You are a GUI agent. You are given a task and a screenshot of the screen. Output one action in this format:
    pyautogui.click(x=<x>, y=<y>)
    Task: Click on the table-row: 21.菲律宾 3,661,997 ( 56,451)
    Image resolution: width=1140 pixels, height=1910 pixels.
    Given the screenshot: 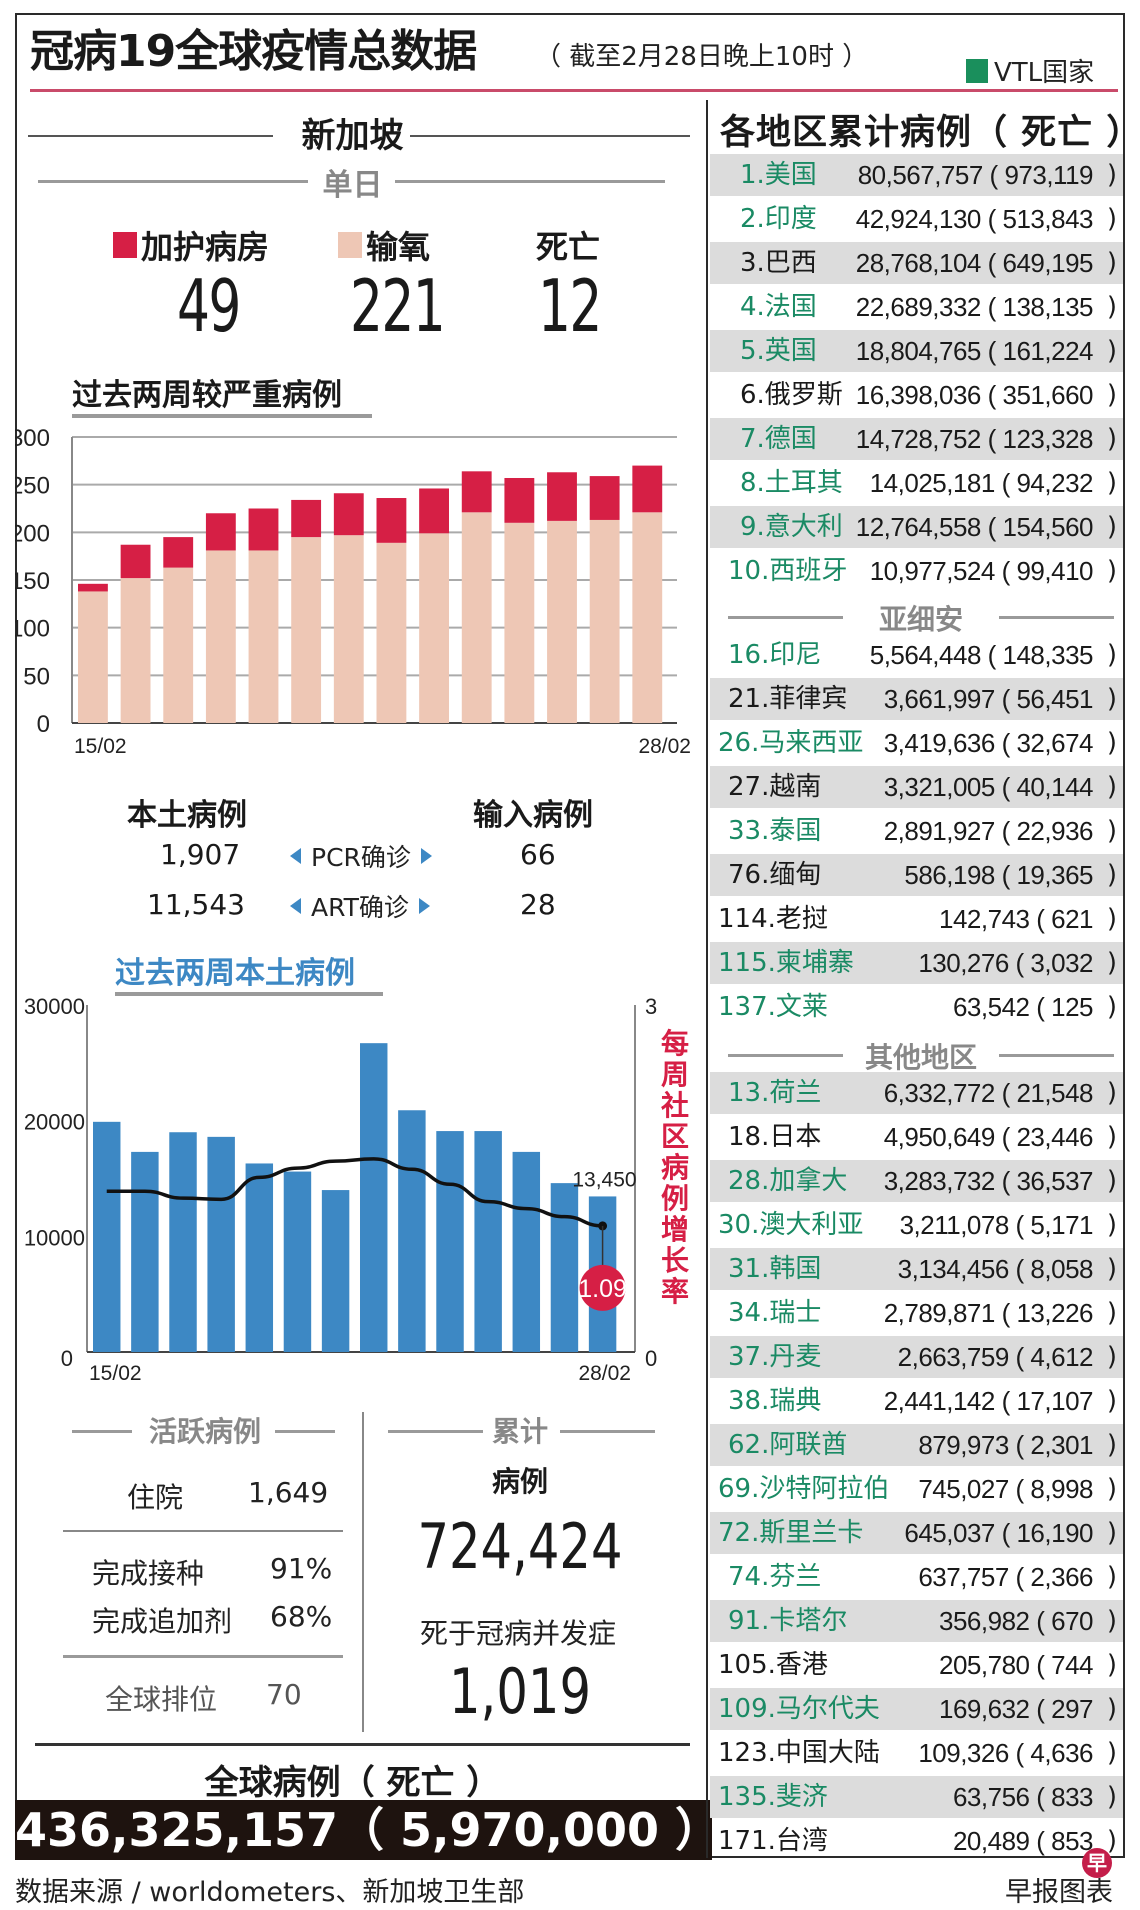 What is the action you would take?
    pyautogui.click(x=916, y=699)
    